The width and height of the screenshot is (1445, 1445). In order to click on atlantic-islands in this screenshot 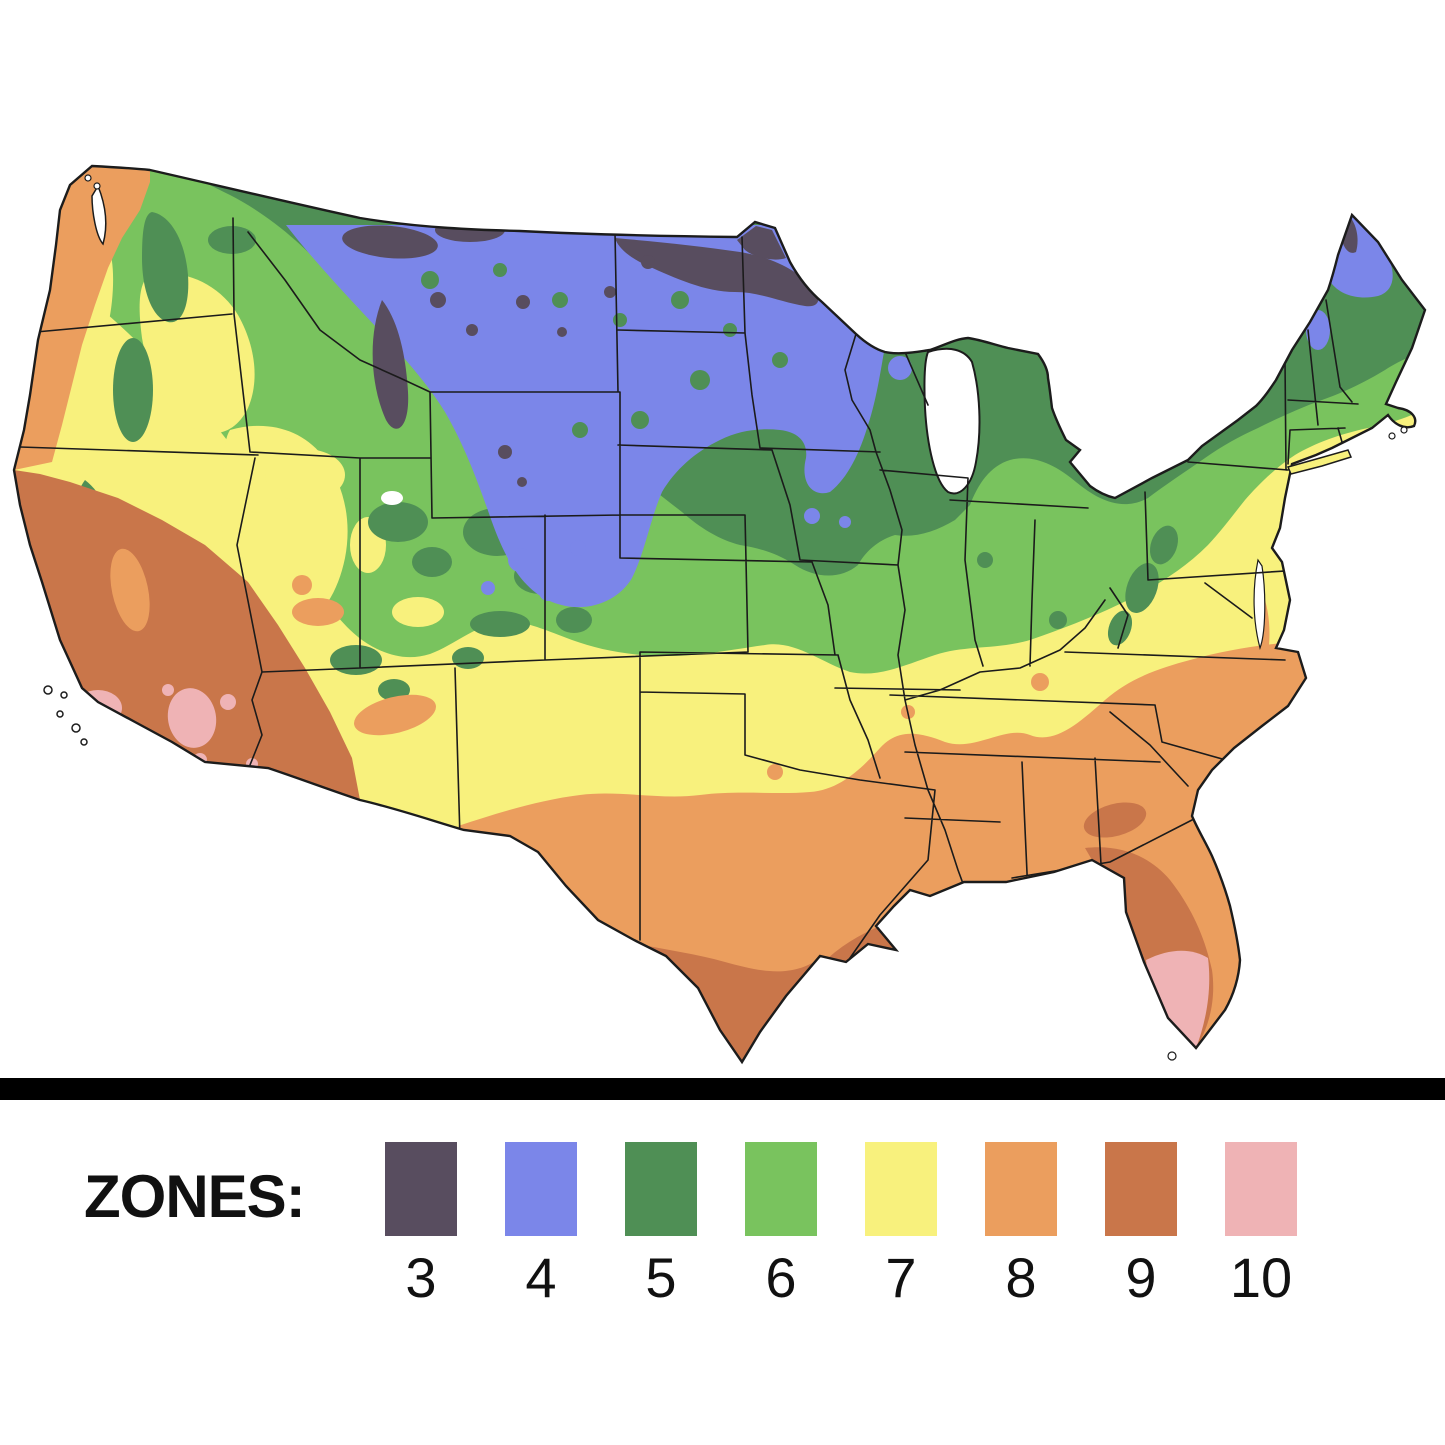, I will do `click(1287, 743)`.